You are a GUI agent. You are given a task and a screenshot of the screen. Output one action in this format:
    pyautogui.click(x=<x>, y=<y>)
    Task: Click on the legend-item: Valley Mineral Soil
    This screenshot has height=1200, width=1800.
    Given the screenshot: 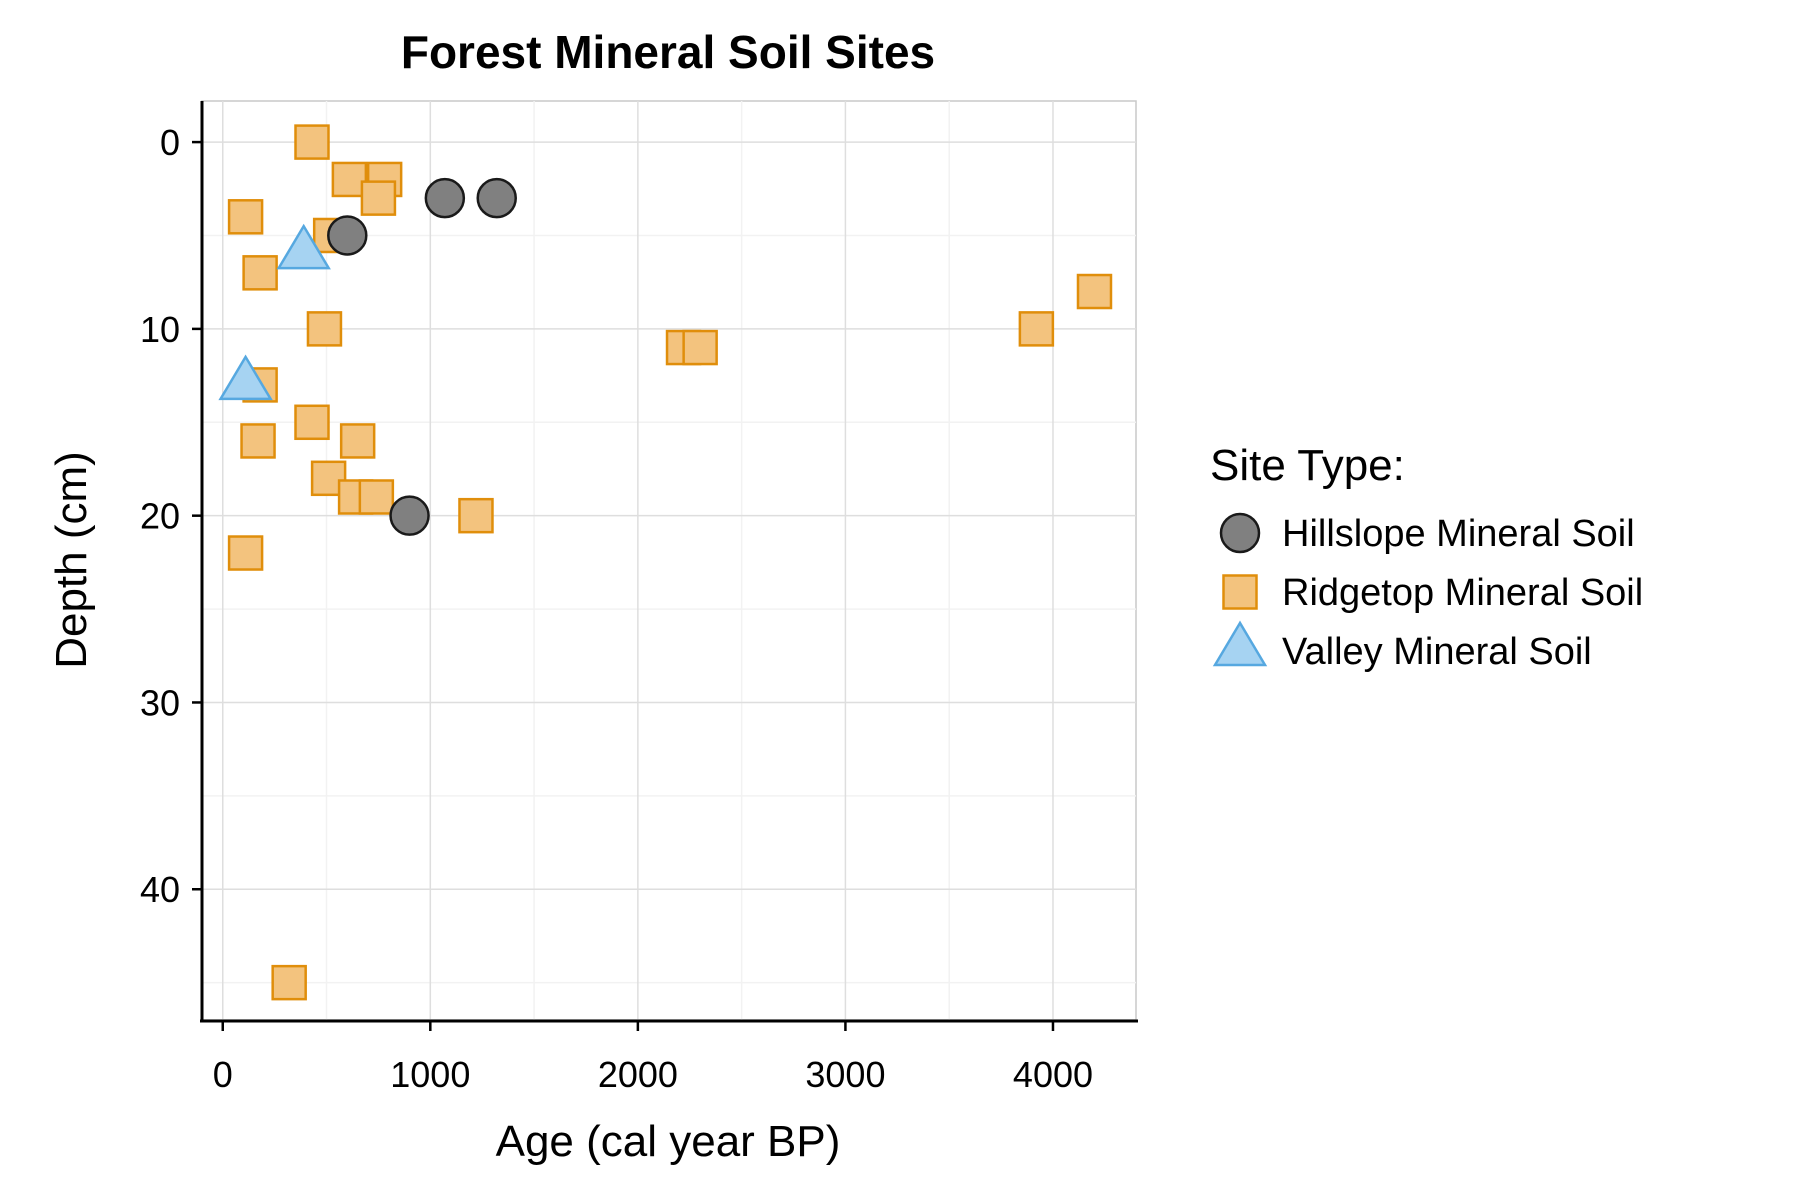 What is the action you would take?
    pyautogui.click(x=1402, y=646)
    